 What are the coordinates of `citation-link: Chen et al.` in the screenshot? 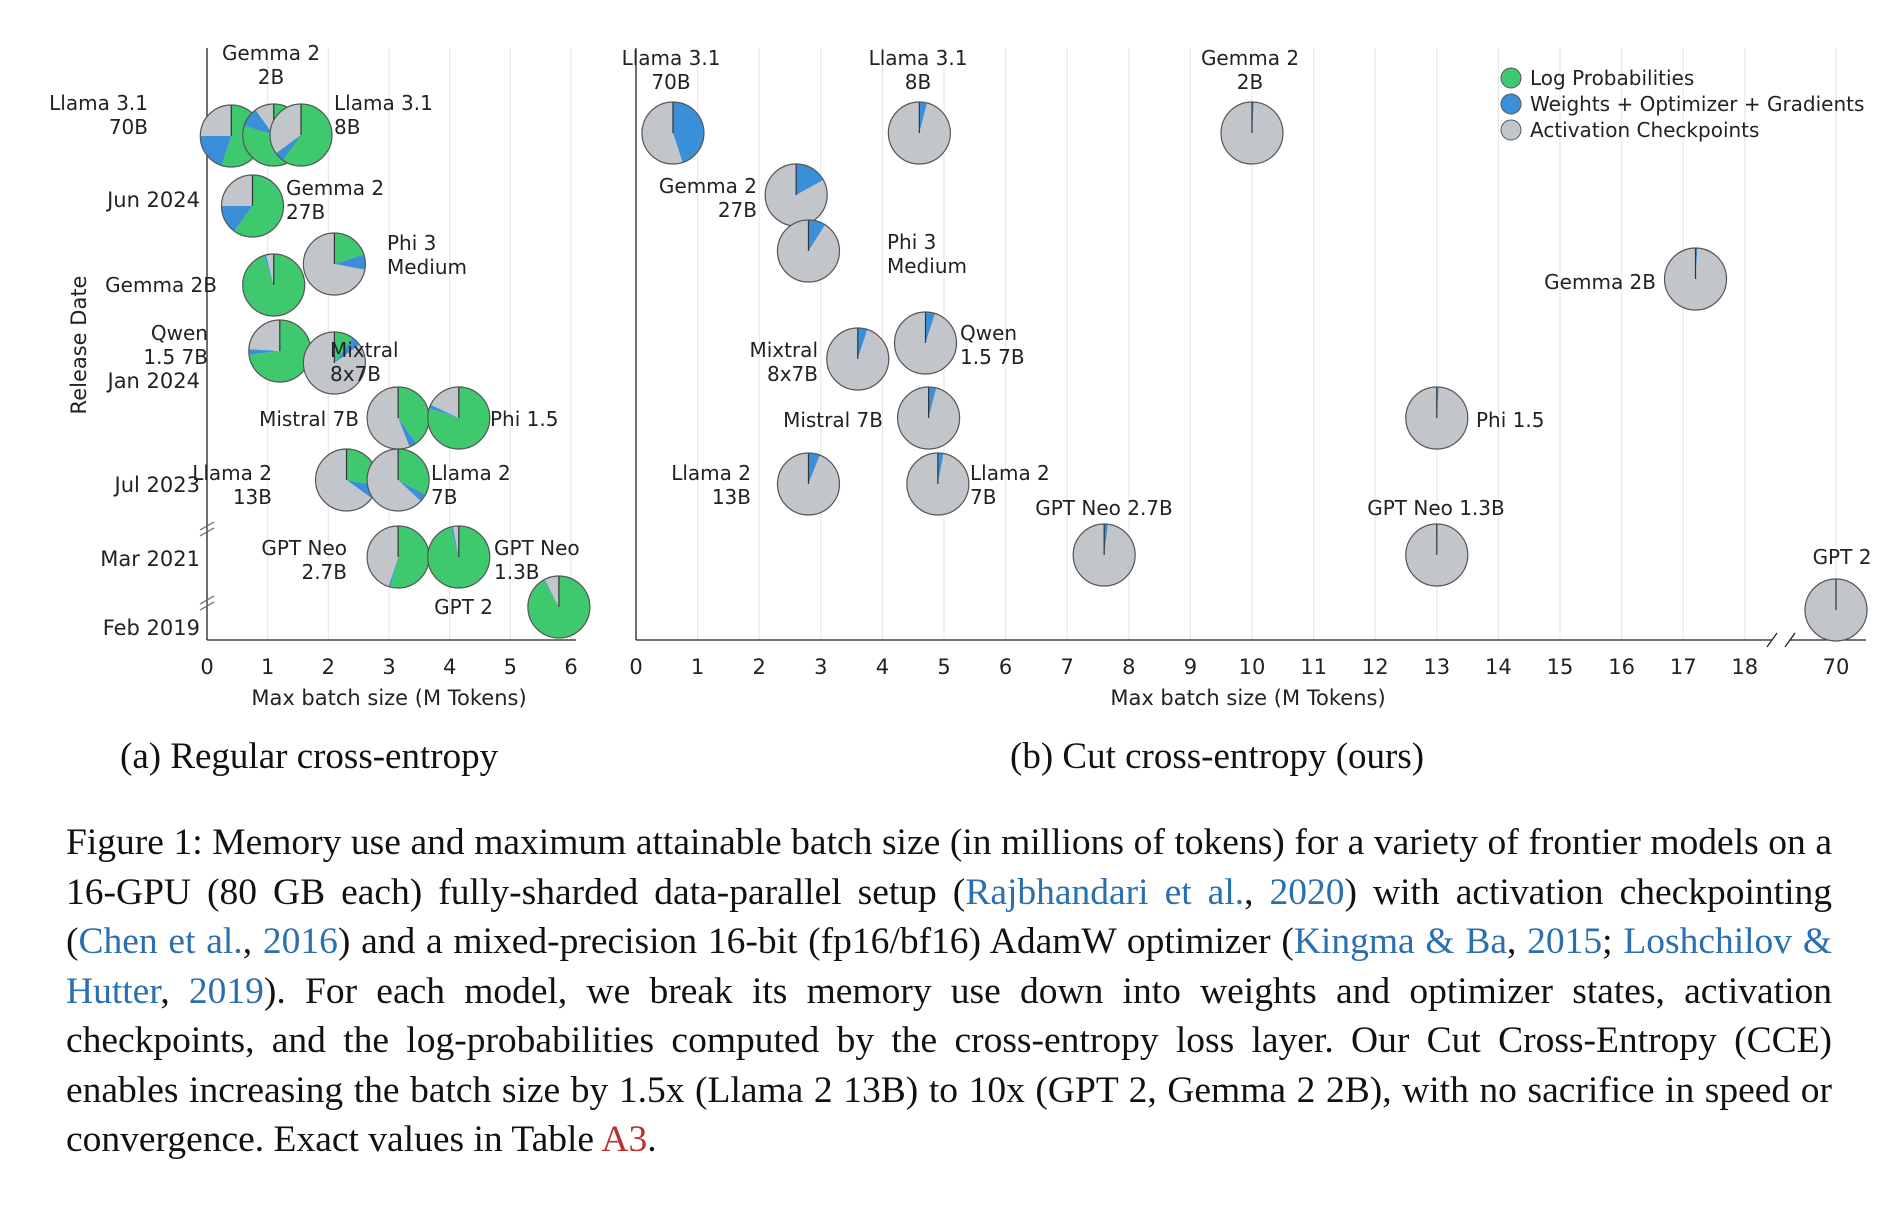 It's located at (160, 941).